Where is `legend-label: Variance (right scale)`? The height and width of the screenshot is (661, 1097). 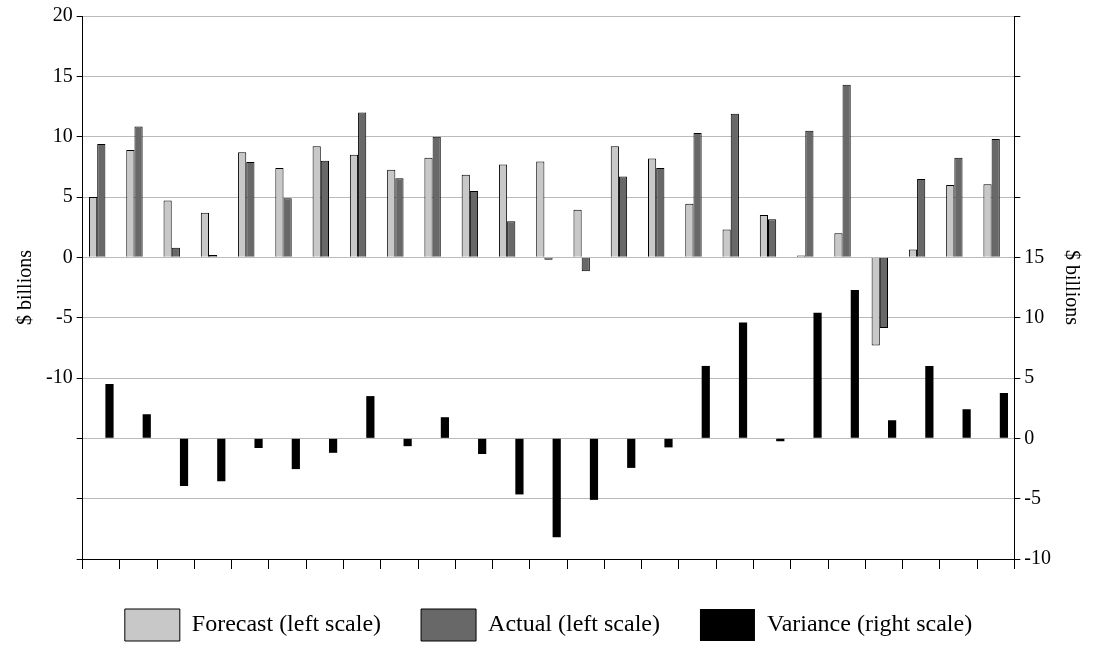 legend-label: Variance (right scale) is located at coordinates (869, 623).